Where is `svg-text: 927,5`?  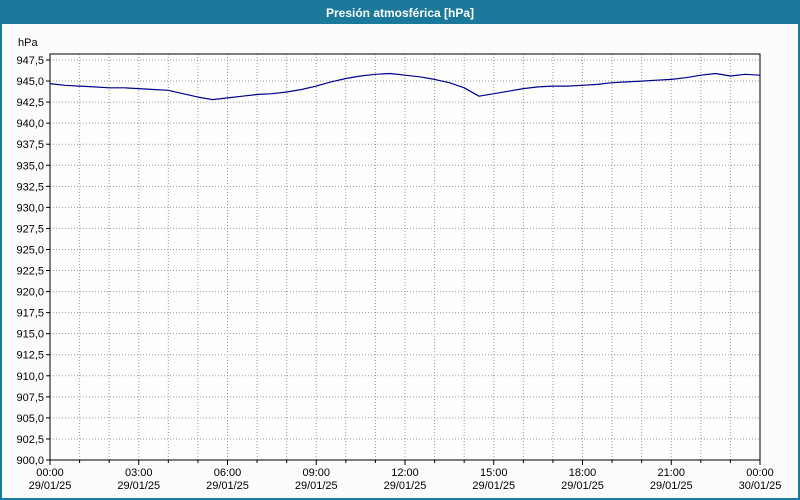
svg-text: 927,5 is located at coordinates (30, 229).